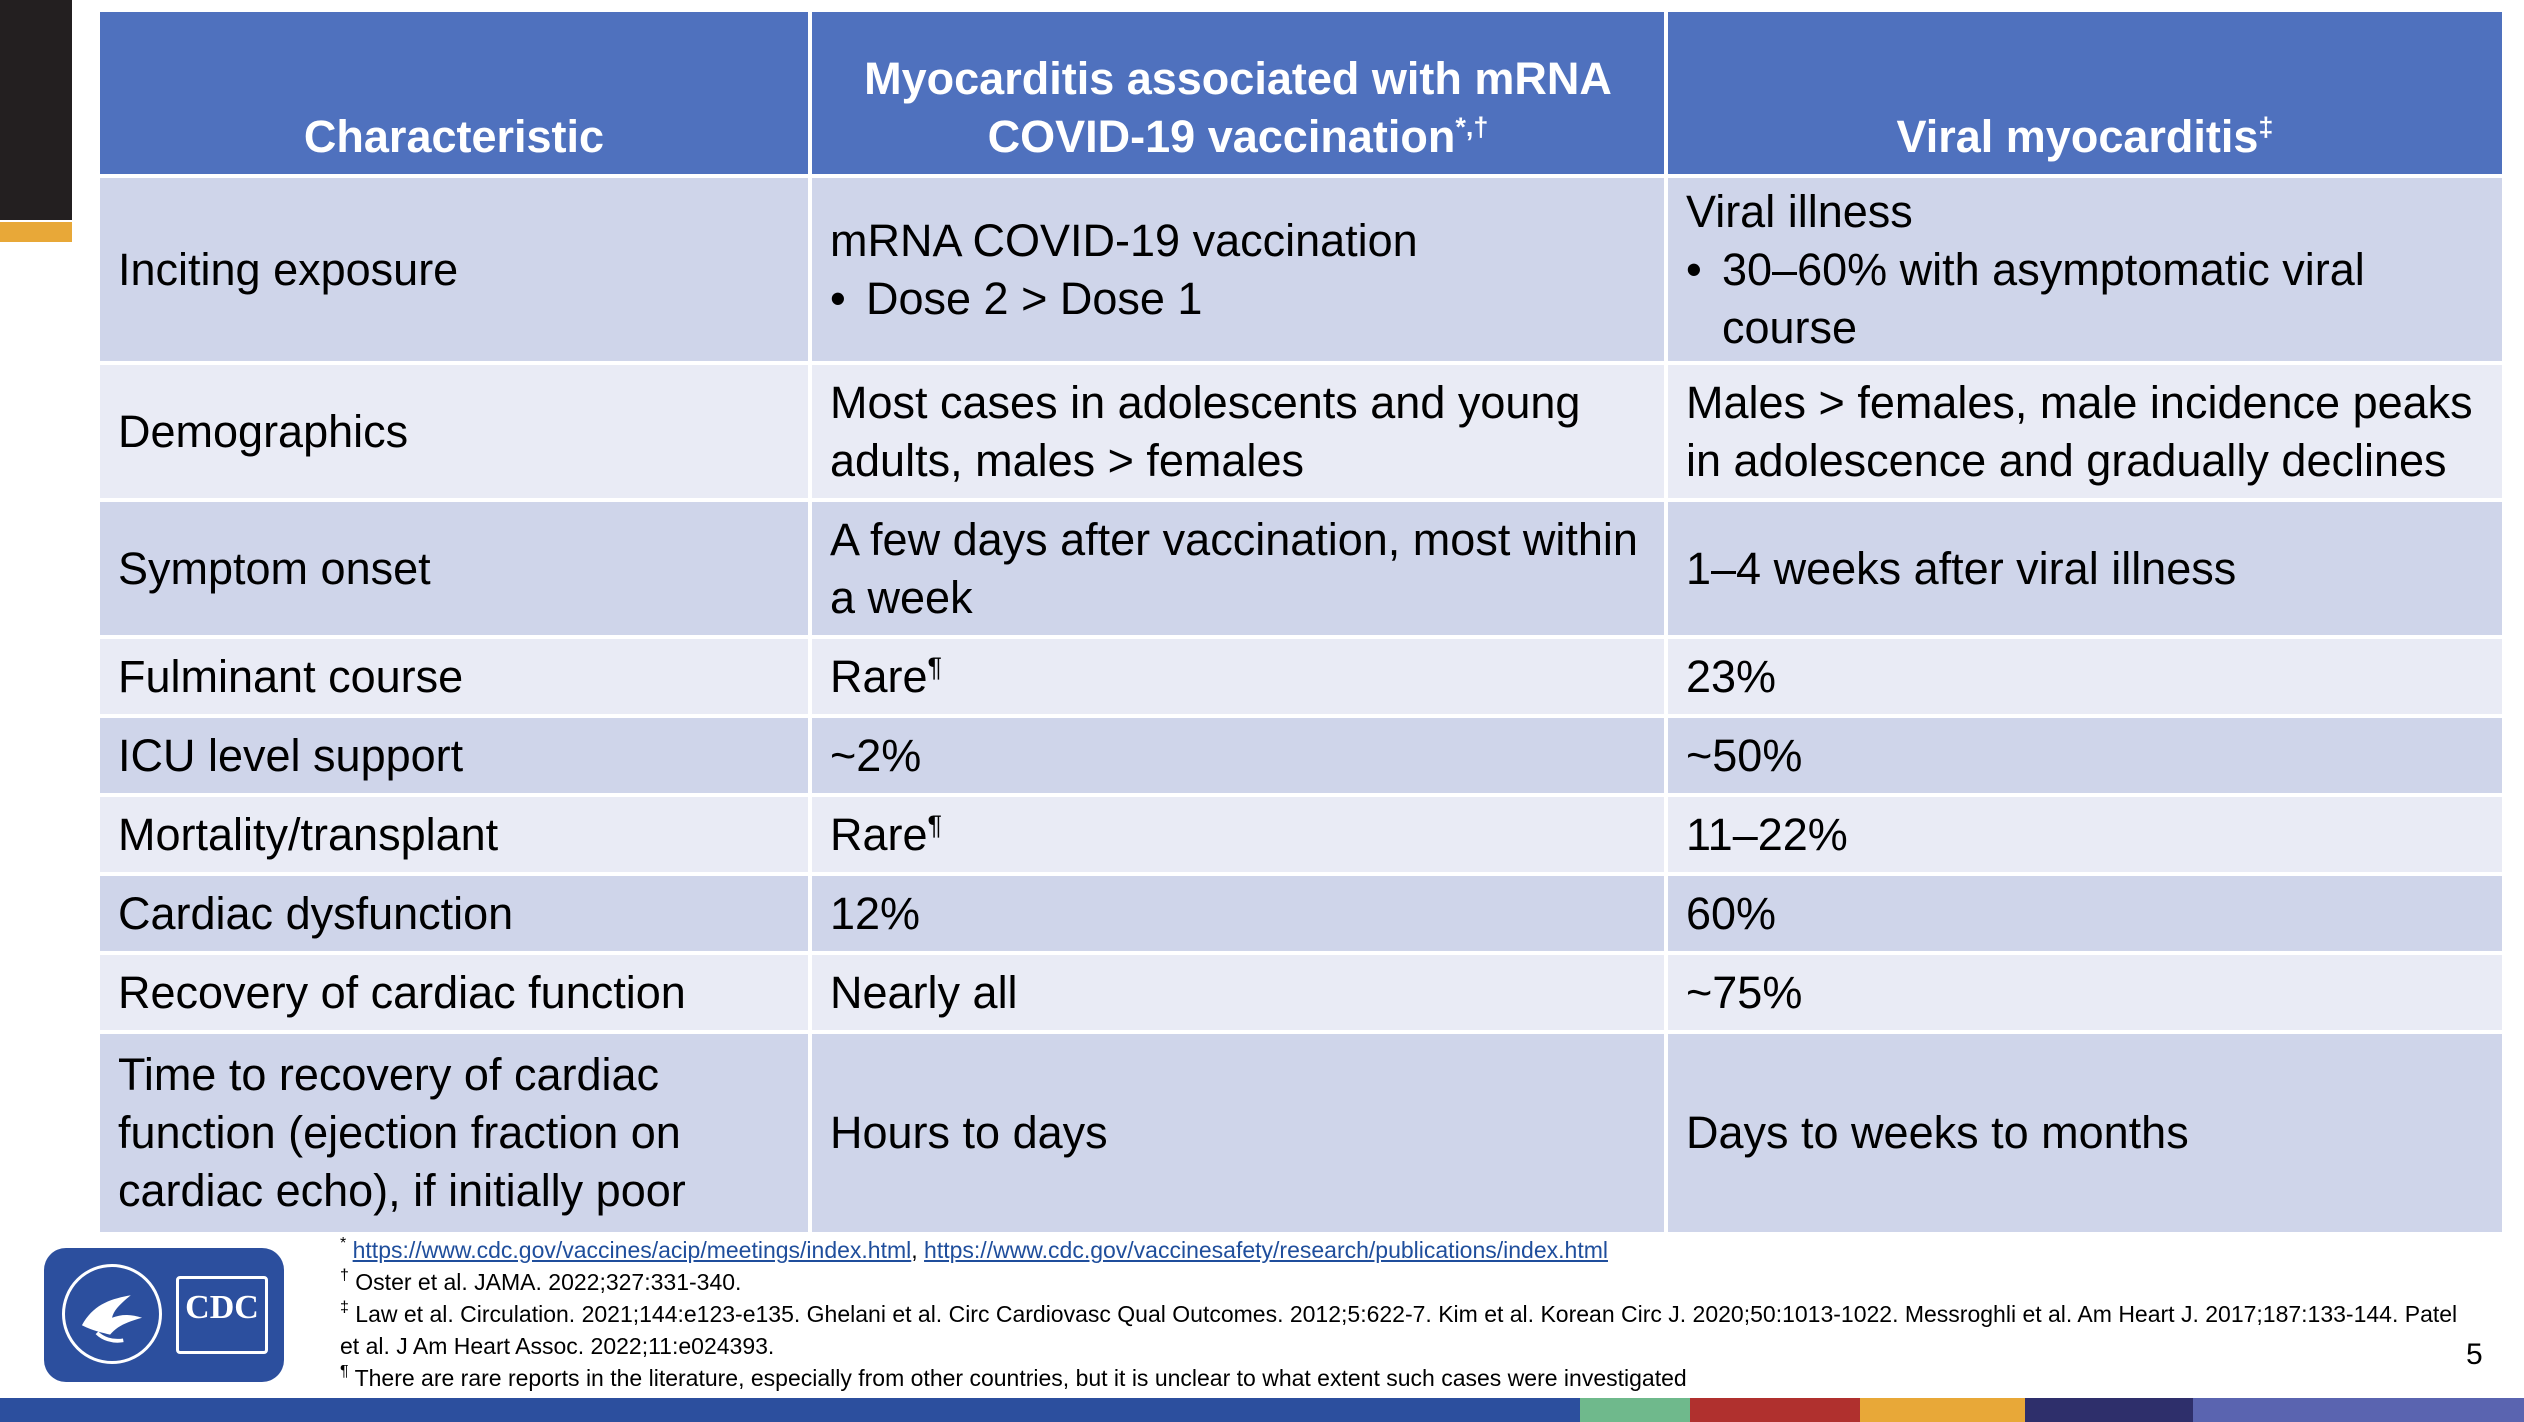  Describe the element at coordinates (222, 1315) in the screenshot. I see `cdc-wordmark: CDC` at that location.